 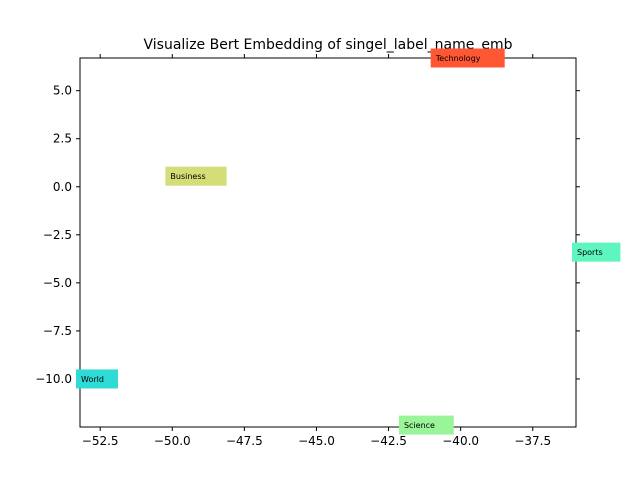 I want to click on point-label-sports: Sports, so click(x=596, y=252).